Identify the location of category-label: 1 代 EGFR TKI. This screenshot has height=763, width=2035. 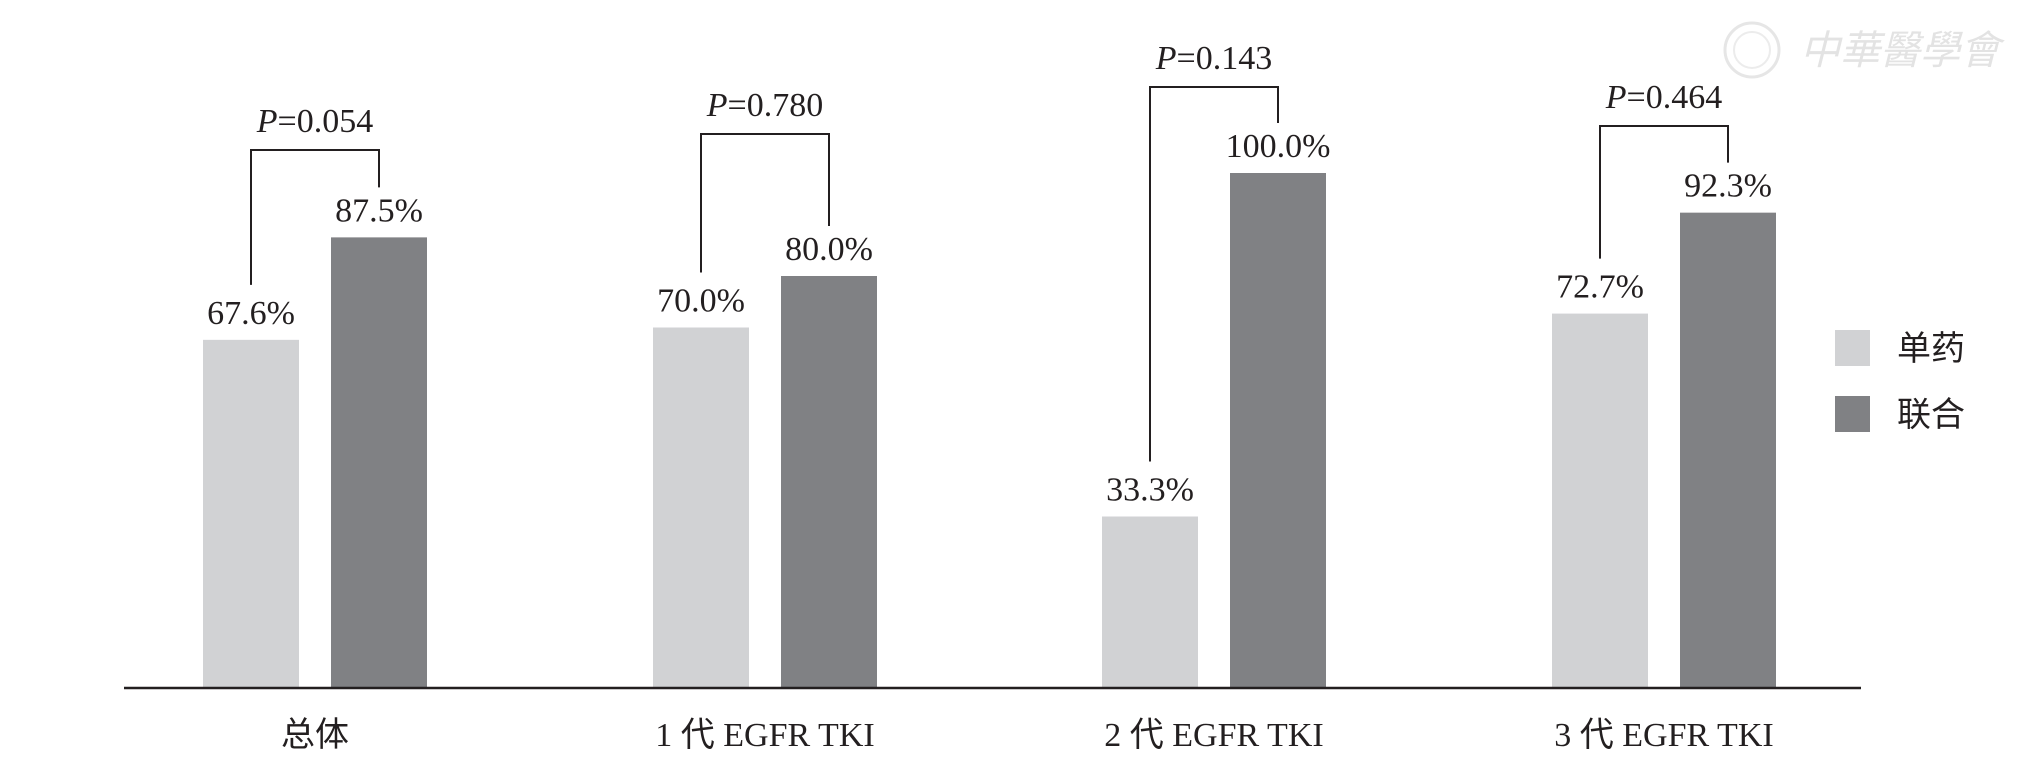
(764, 735).